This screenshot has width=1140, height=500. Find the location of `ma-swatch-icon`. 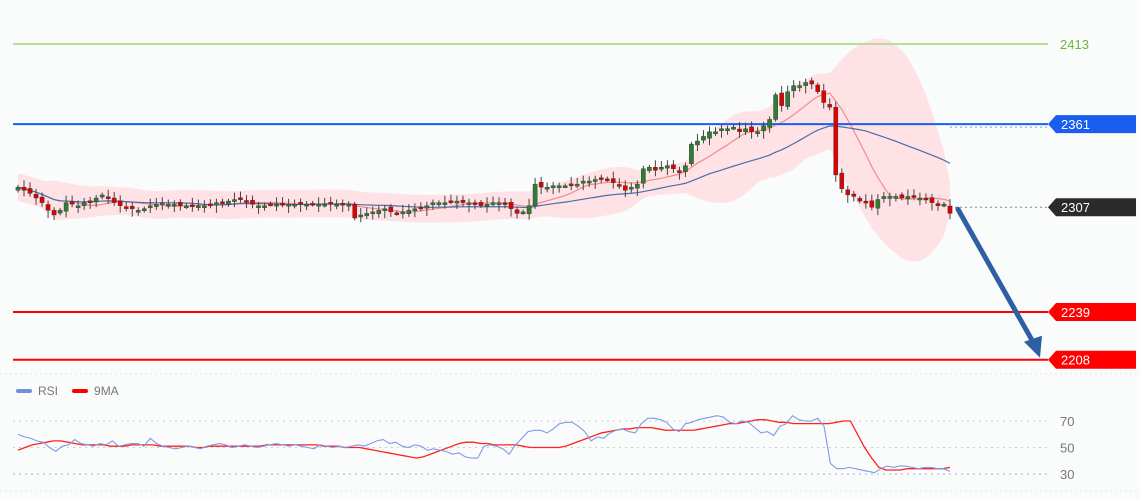

ma-swatch-icon is located at coordinates (80, 391).